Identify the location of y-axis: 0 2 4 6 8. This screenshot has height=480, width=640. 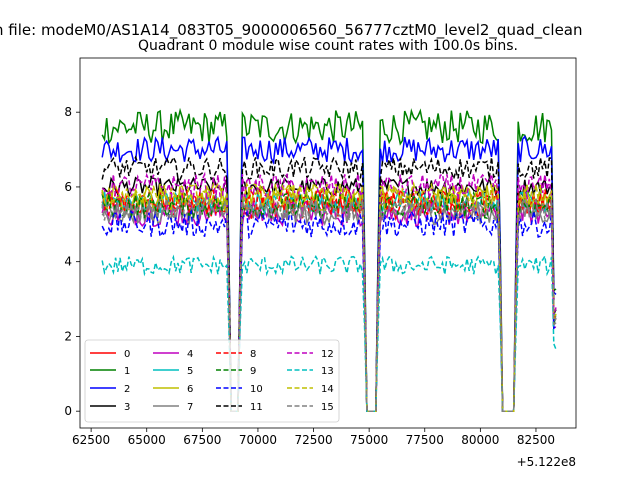
(72, 261).